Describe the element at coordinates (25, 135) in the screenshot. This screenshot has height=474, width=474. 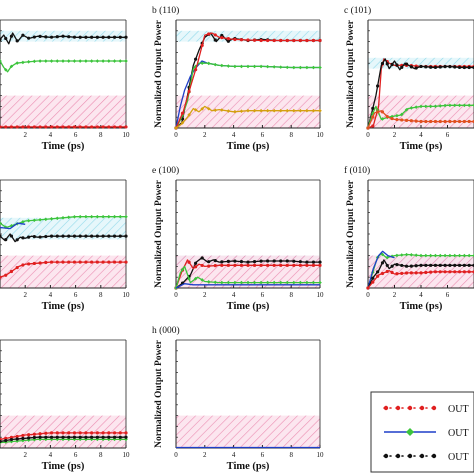
I see `panel-a-xtick-label-0: 2` at that location.